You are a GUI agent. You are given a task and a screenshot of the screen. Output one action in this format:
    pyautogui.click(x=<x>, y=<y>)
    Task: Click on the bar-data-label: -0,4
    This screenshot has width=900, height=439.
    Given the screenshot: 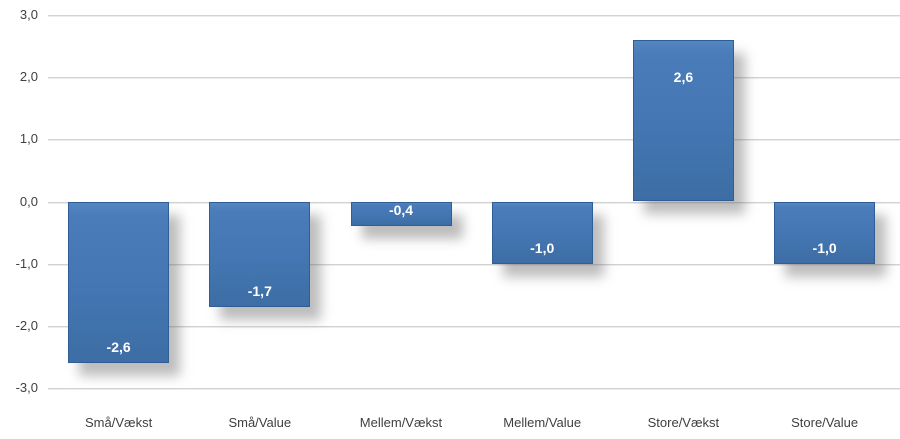 What is the action you would take?
    pyautogui.click(x=401, y=210)
    